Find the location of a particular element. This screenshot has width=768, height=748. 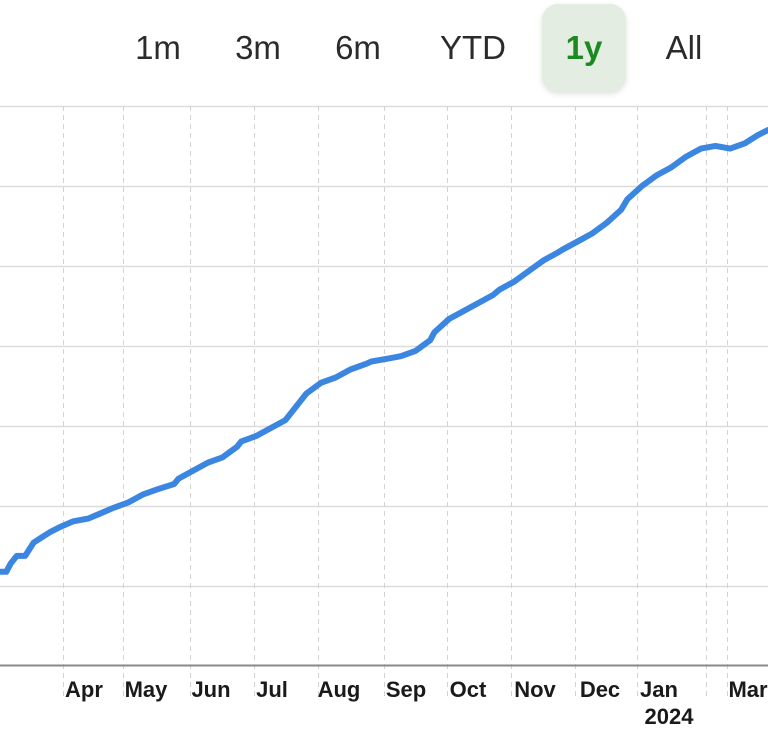

range-1m-button: 1m is located at coordinates (158, 48).